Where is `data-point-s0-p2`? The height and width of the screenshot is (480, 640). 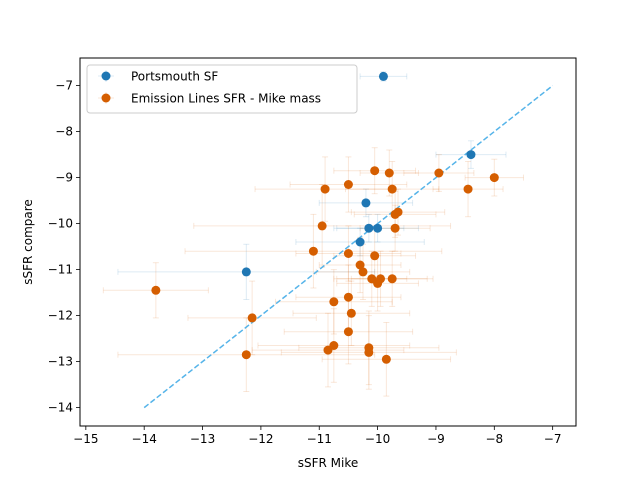
data-point-s0-p2 is located at coordinates (366, 203).